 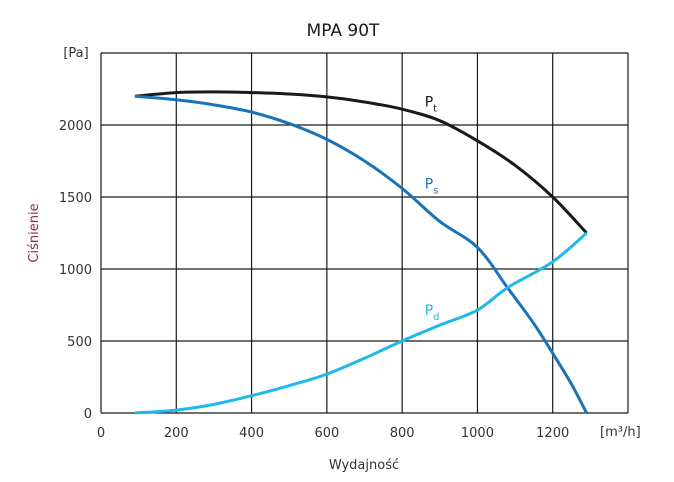 What do you see at coordinates (34, 232) in the screenshot?
I see `y-axis-label: Ciśnienie` at bounding box center [34, 232].